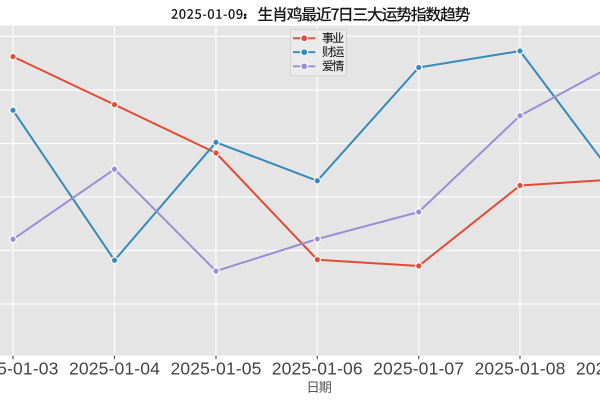  Describe the element at coordinates (114, 369) in the screenshot. I see `svg-text: 2025-01-04` at that location.